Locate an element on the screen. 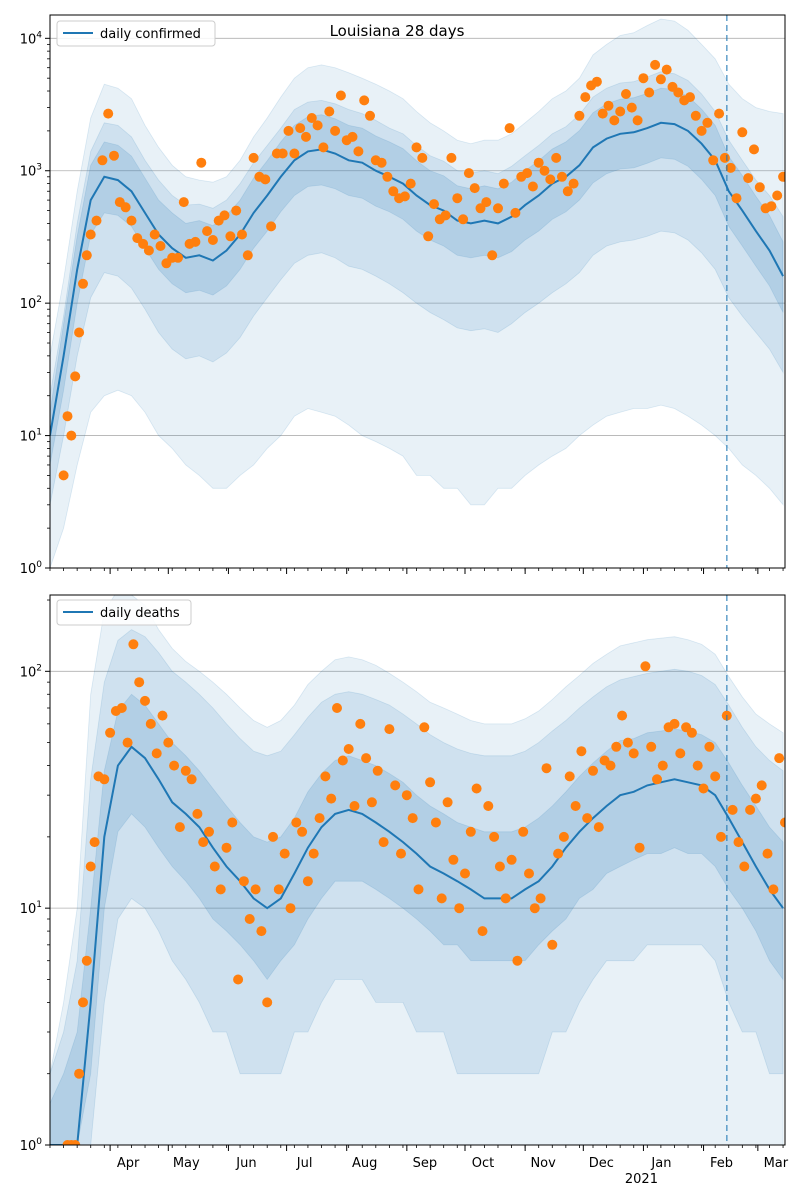 Image resolution: width=800 pixels, height=1200 pixels. confirmed-y-tick-label: 10¹ is located at coordinates (31, 436).